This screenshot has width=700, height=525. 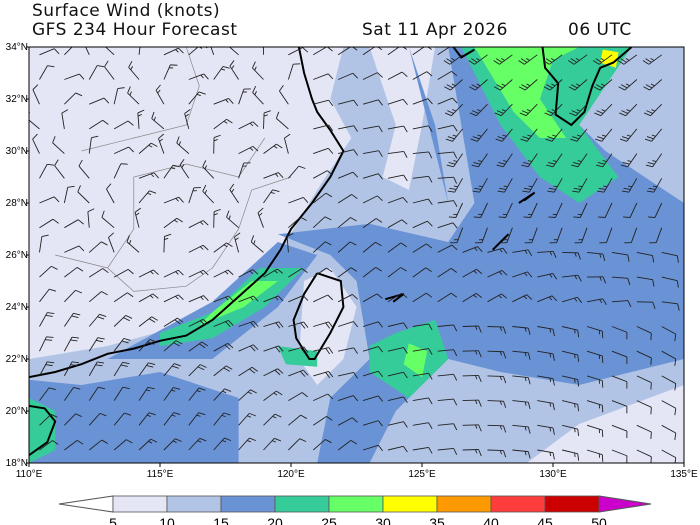 I want to click on colorbar-swatch, so click(x=572, y=504).